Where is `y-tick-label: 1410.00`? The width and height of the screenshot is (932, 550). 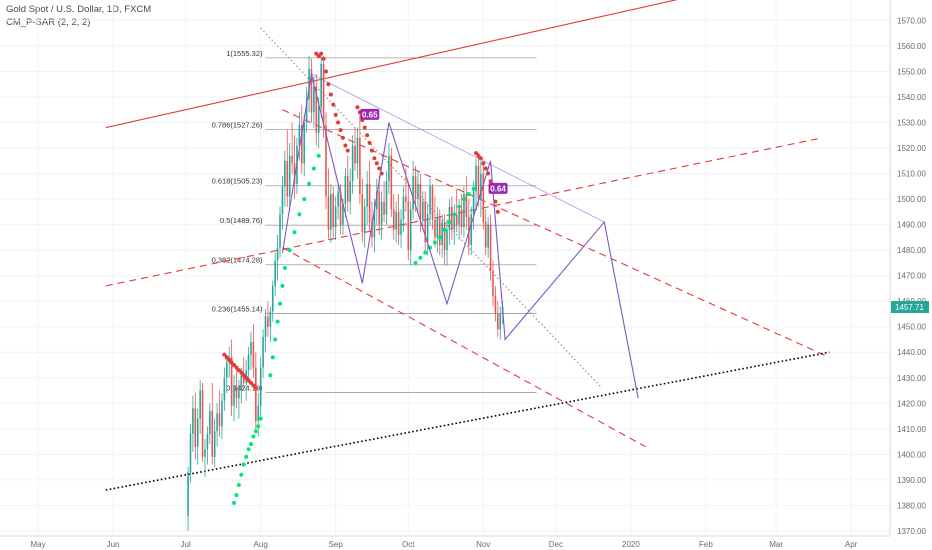 y-tick-label: 1410.00 is located at coordinates (911, 429).